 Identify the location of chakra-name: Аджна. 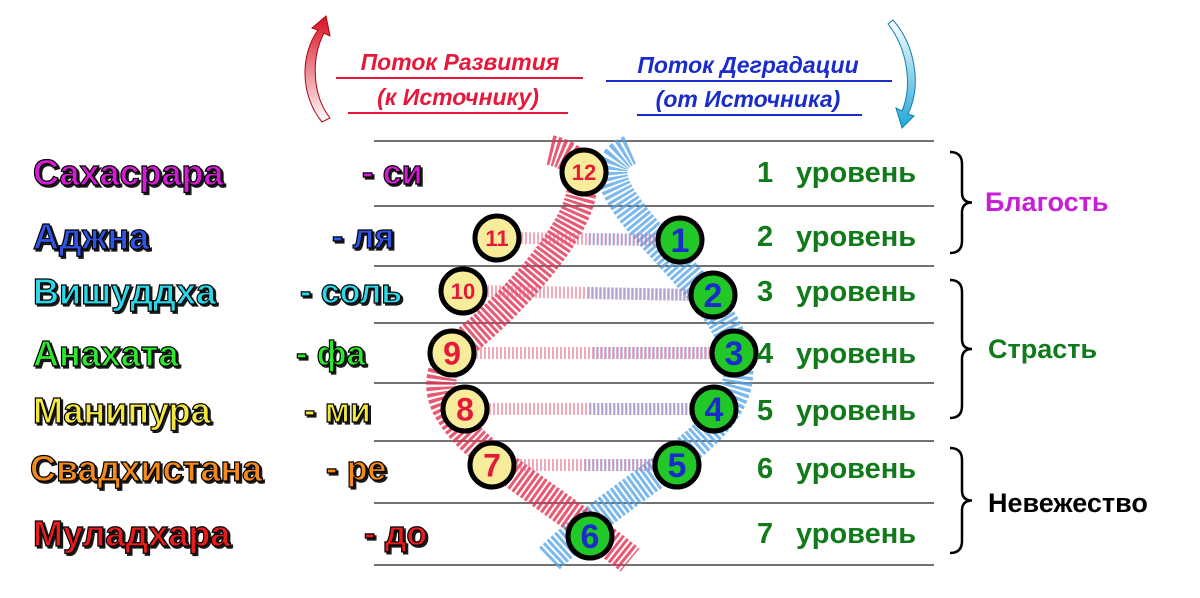
(91, 236).